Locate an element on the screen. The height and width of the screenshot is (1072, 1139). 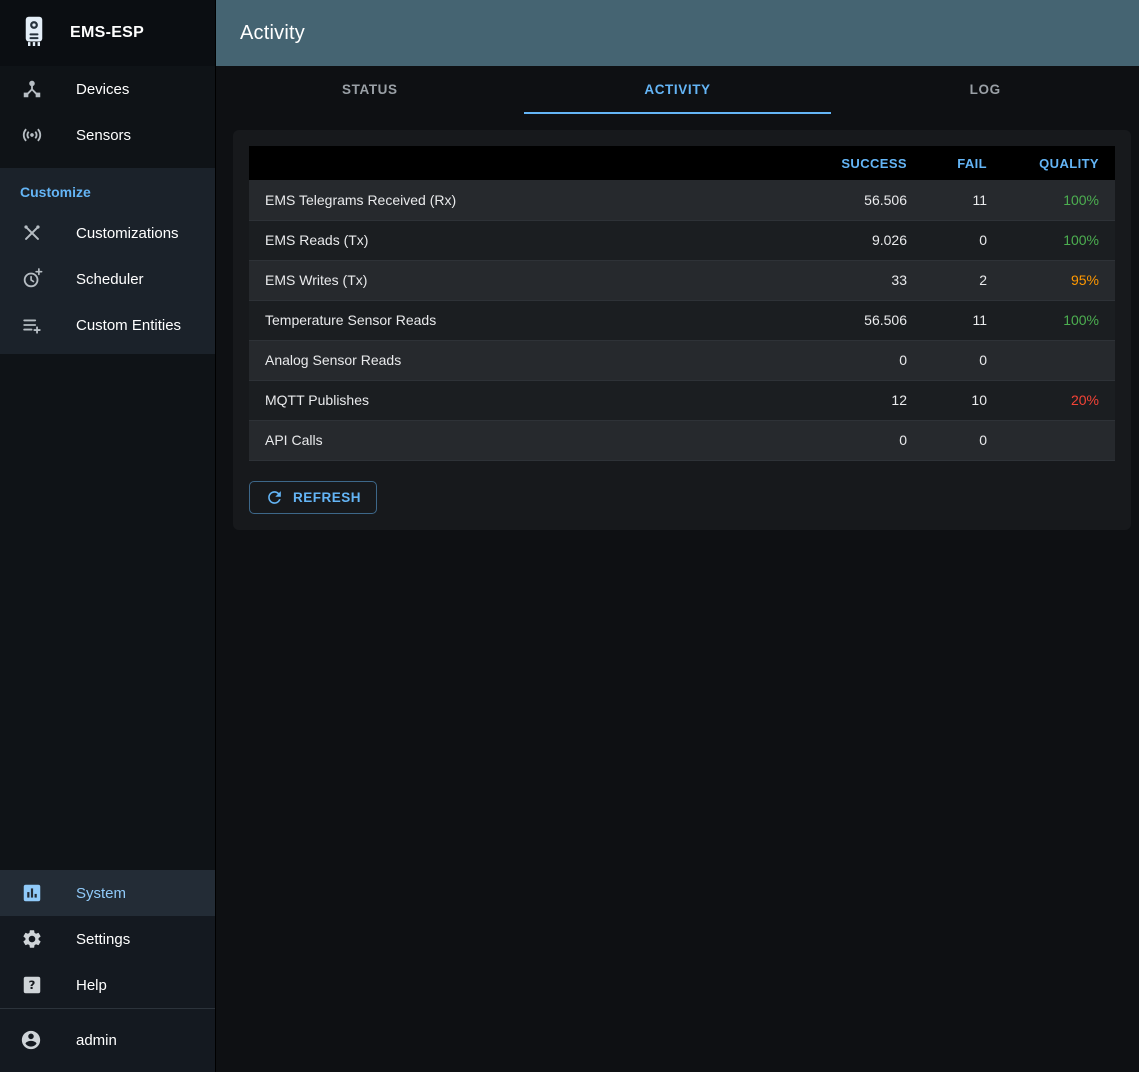
sidebar-item-label: Settings is located at coordinates (103, 939).